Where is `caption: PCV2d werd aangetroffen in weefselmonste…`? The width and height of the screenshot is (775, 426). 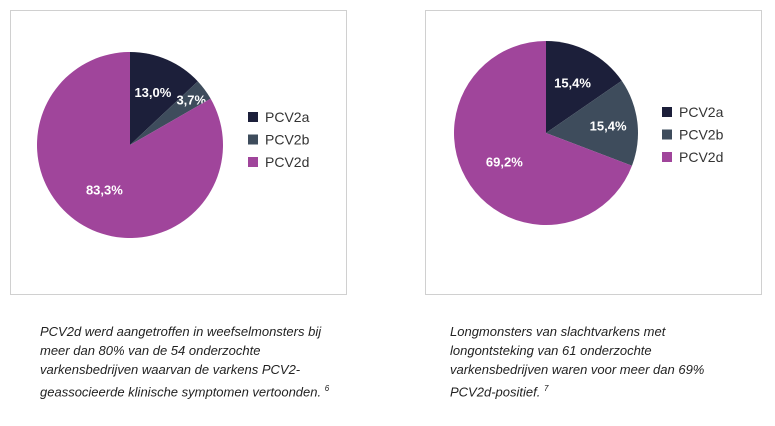 caption: PCV2d werd aangetroffen in weefselmonste… is located at coordinates (195, 361).